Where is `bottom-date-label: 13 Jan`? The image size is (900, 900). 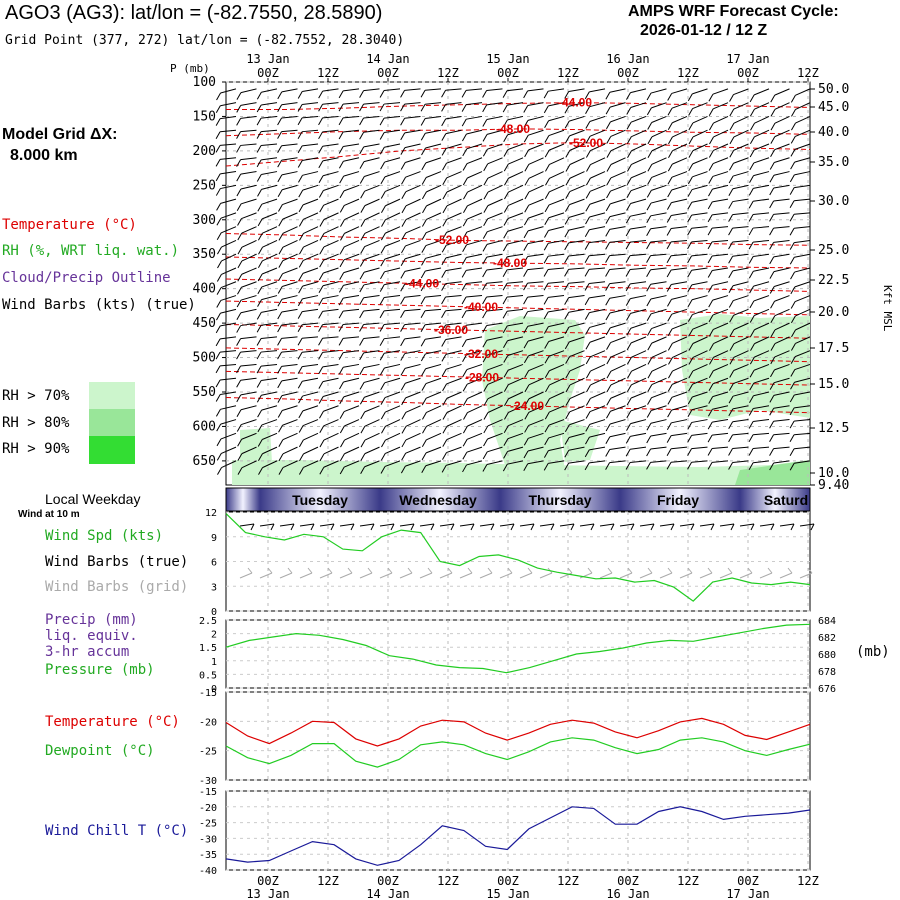 bottom-date-label: 13 Jan is located at coordinates (267, 893).